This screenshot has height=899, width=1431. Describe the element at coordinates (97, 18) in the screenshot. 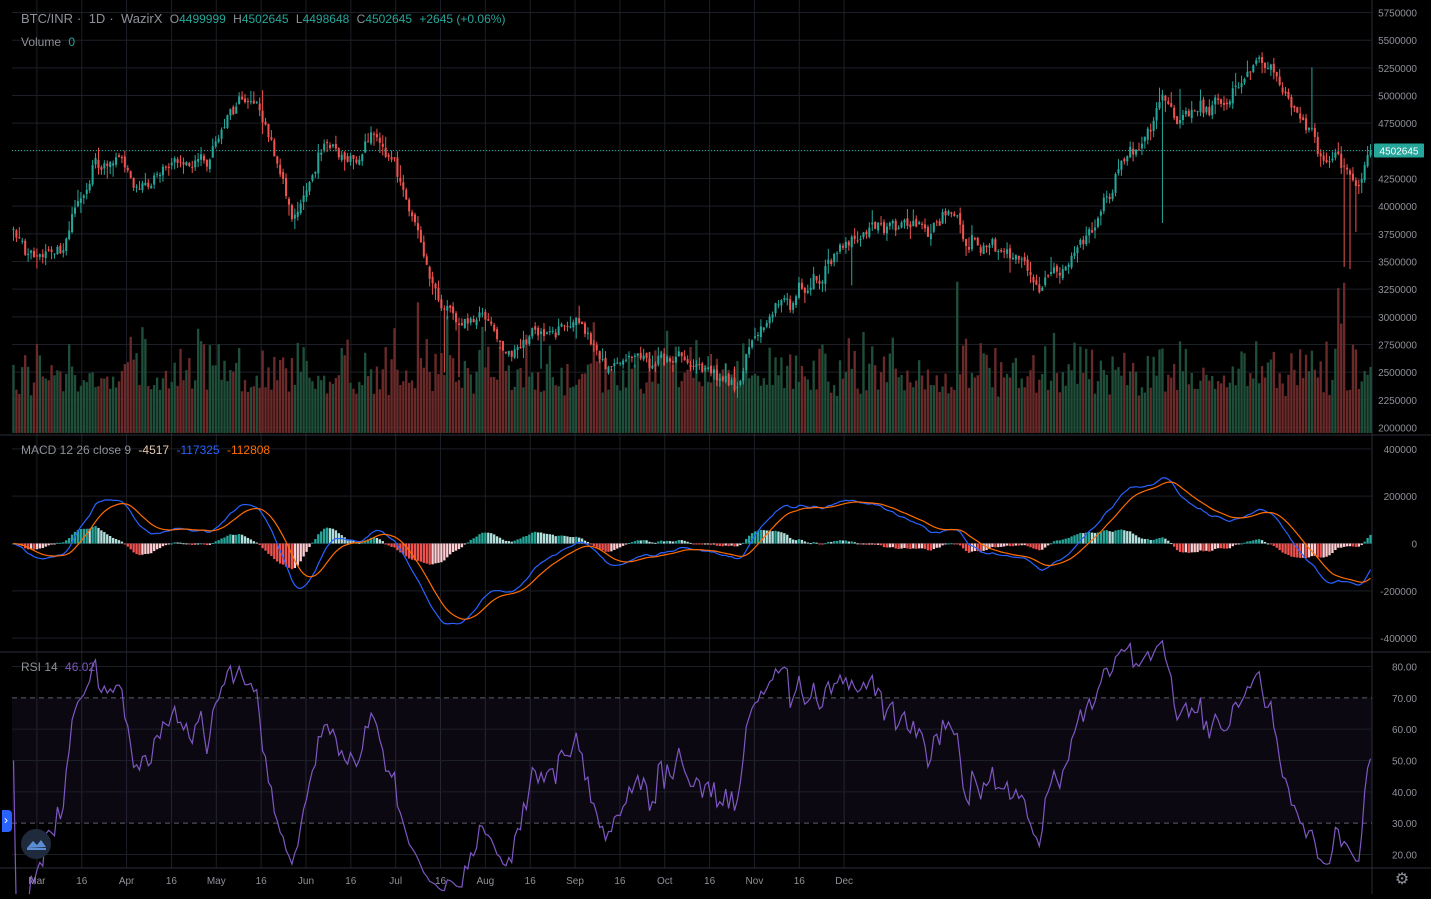

I see `interval-label: 1D` at that location.